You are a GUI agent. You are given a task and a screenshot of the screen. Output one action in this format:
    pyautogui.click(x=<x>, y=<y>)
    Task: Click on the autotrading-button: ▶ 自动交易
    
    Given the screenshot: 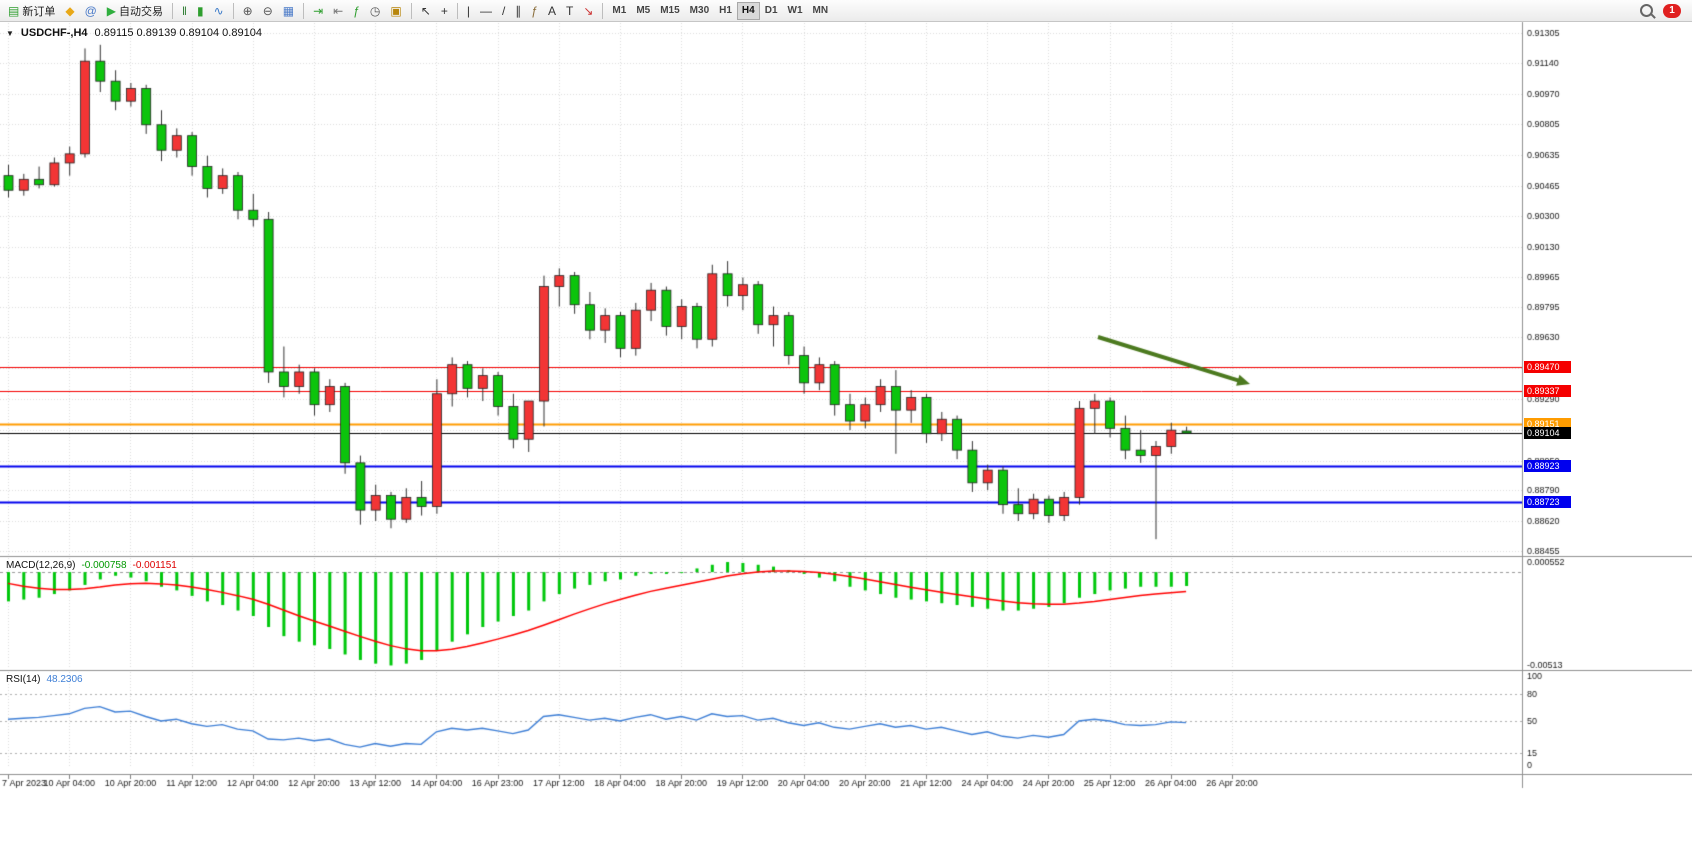 What is the action you would take?
    pyautogui.click(x=135, y=11)
    